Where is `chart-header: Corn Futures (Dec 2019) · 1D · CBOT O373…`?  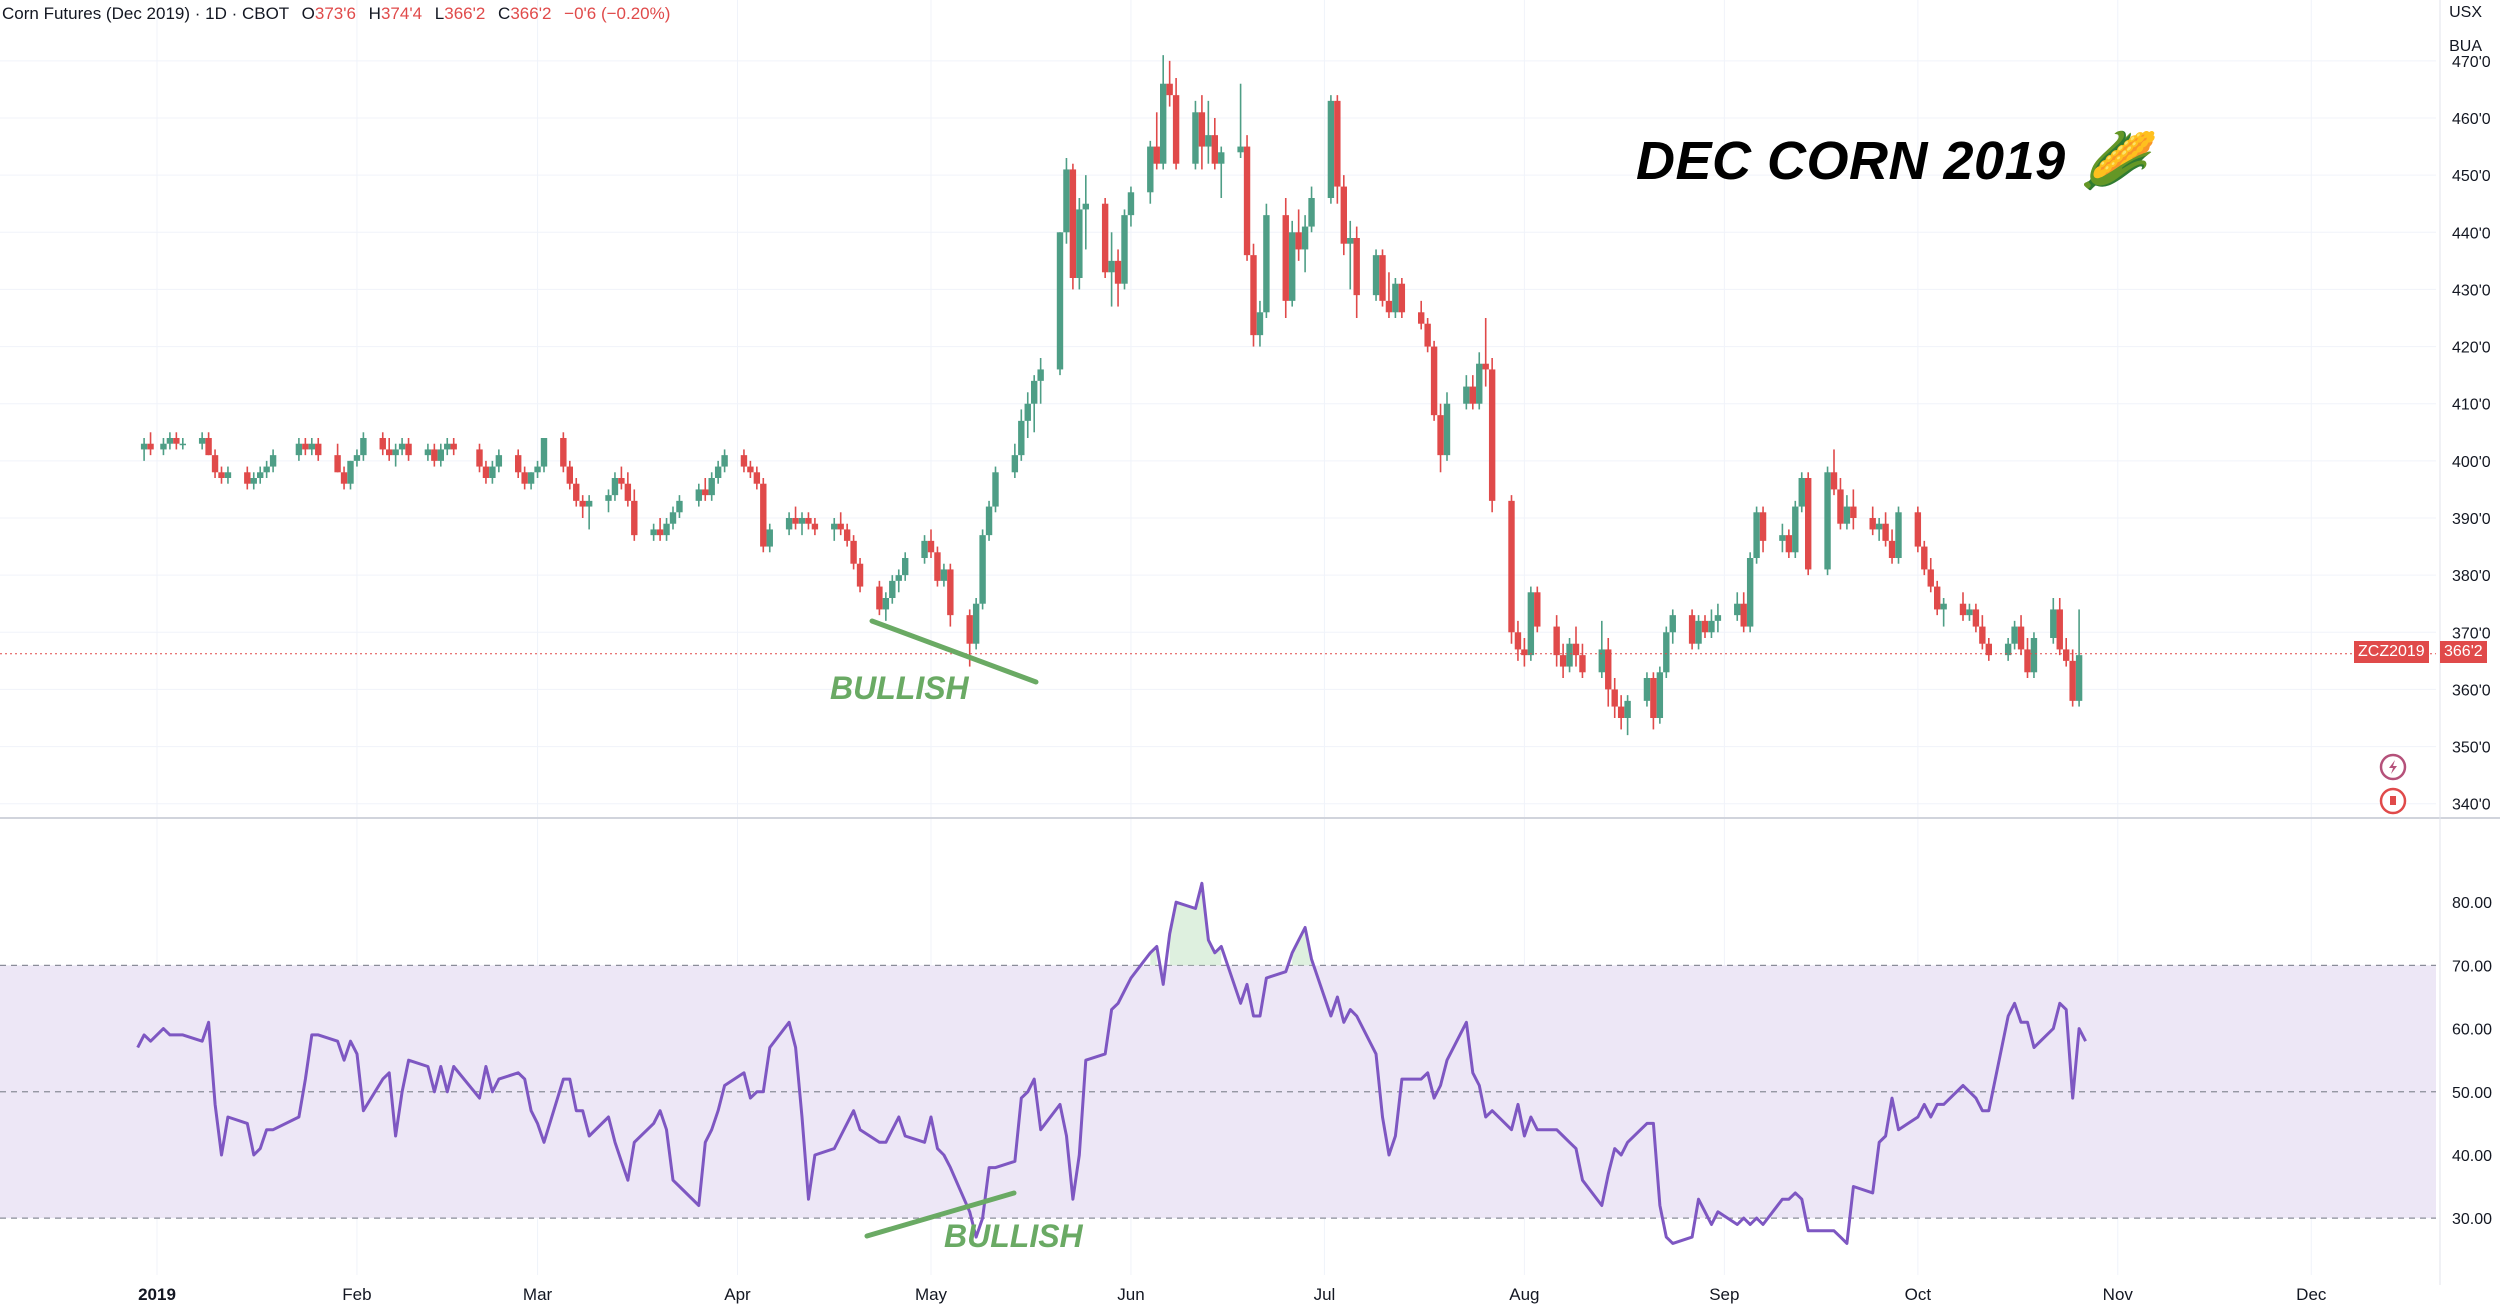
chart-header: Corn Futures (Dec 2019) · 1D · CBOT O373… is located at coordinates (336, 14).